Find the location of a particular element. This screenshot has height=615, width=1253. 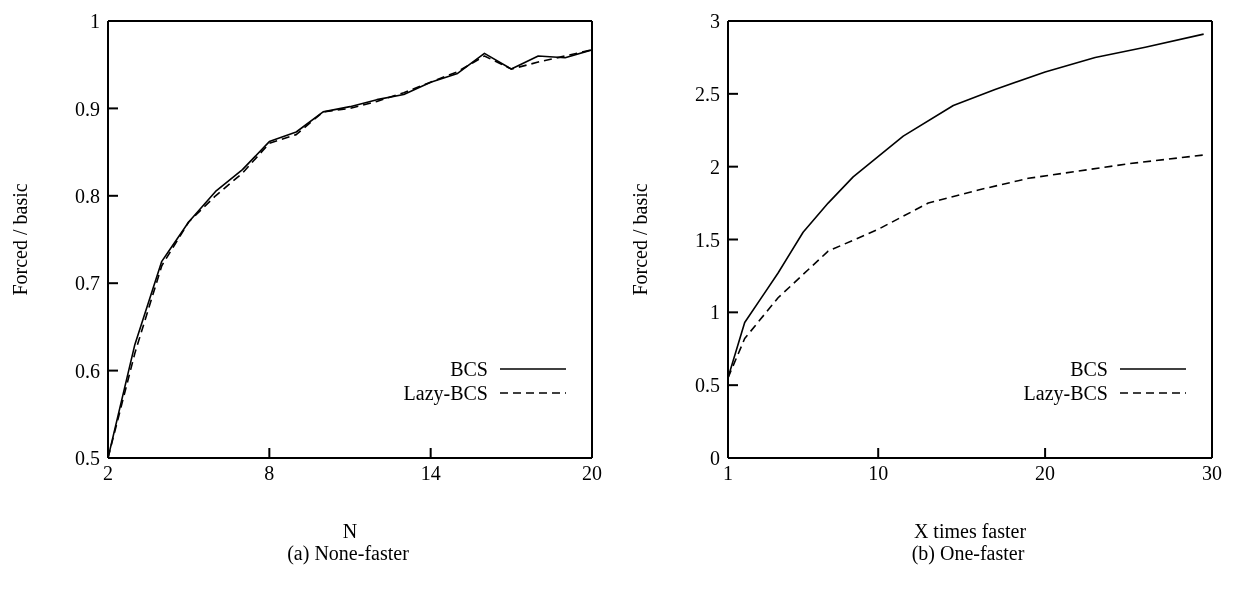

y-tick-label: 0.7 is located at coordinates (87, 283).